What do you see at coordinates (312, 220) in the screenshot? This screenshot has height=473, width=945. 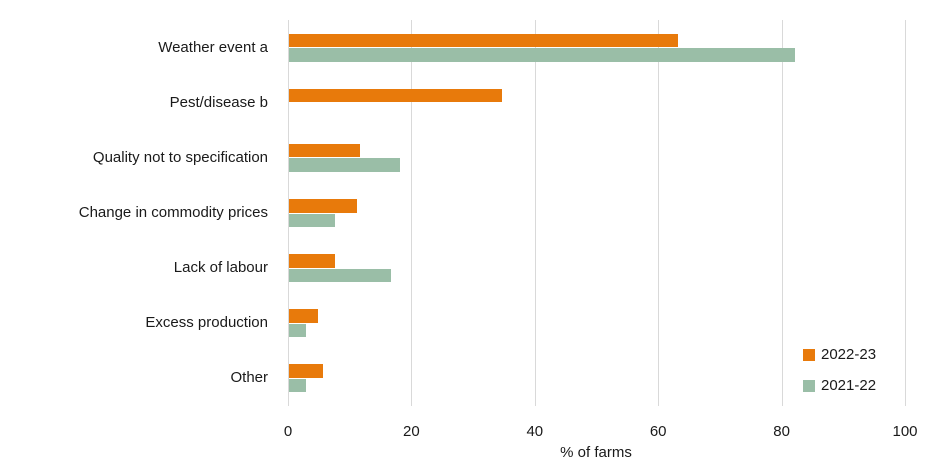 I see `bar-2021-22-change-in-commodity-prices` at bounding box center [312, 220].